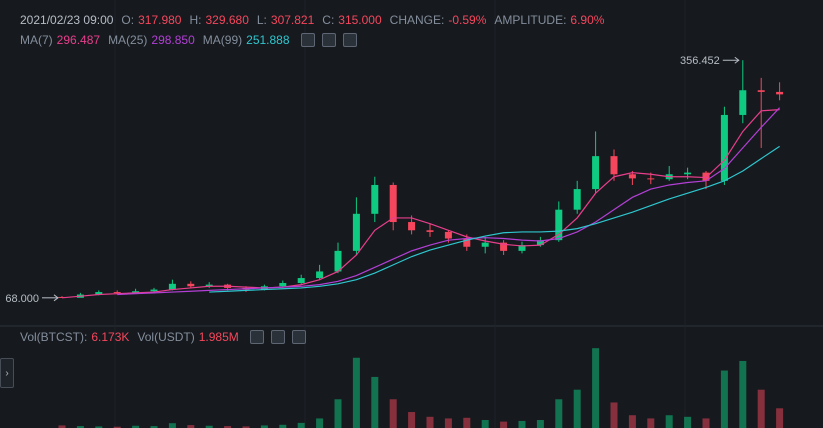 This screenshot has height=428, width=823. I want to click on field-name: CHANGE:, so click(417, 20).